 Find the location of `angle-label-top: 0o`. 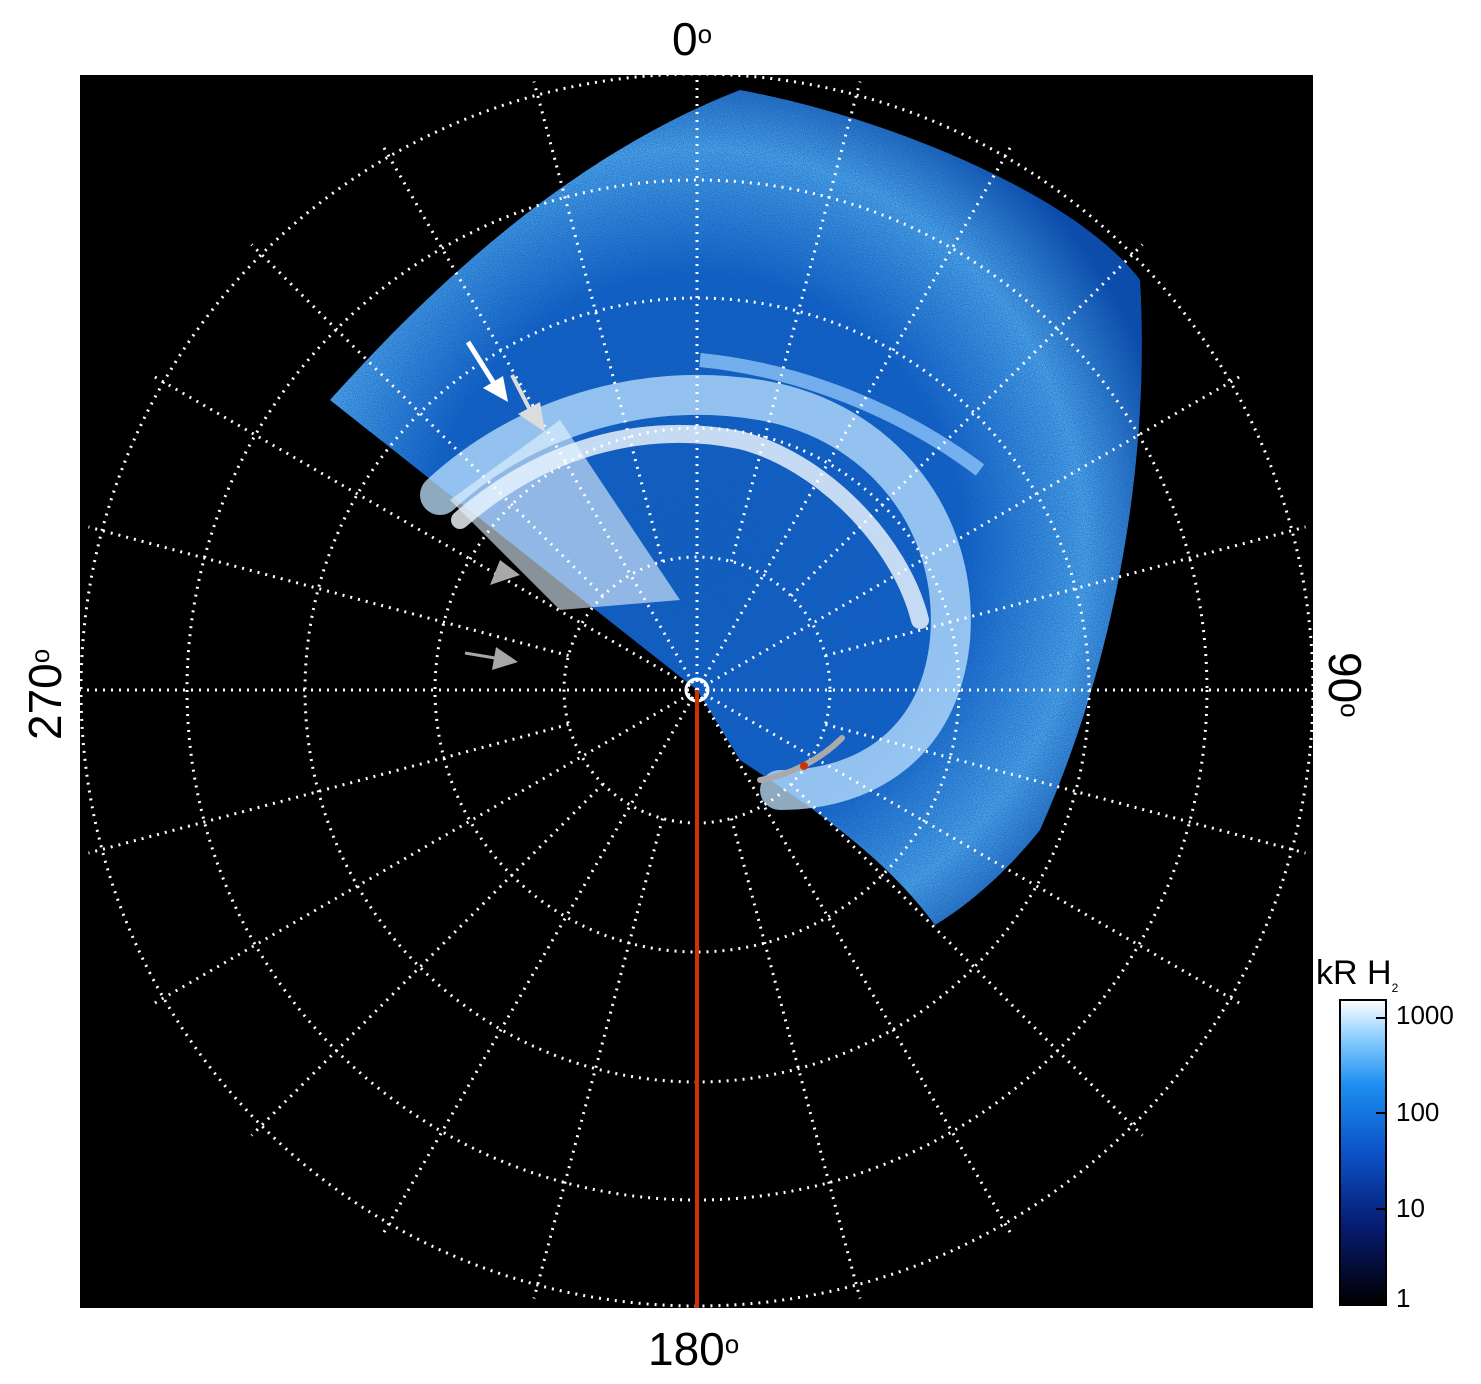

angle-label-top: 0o is located at coordinates (692, 39).